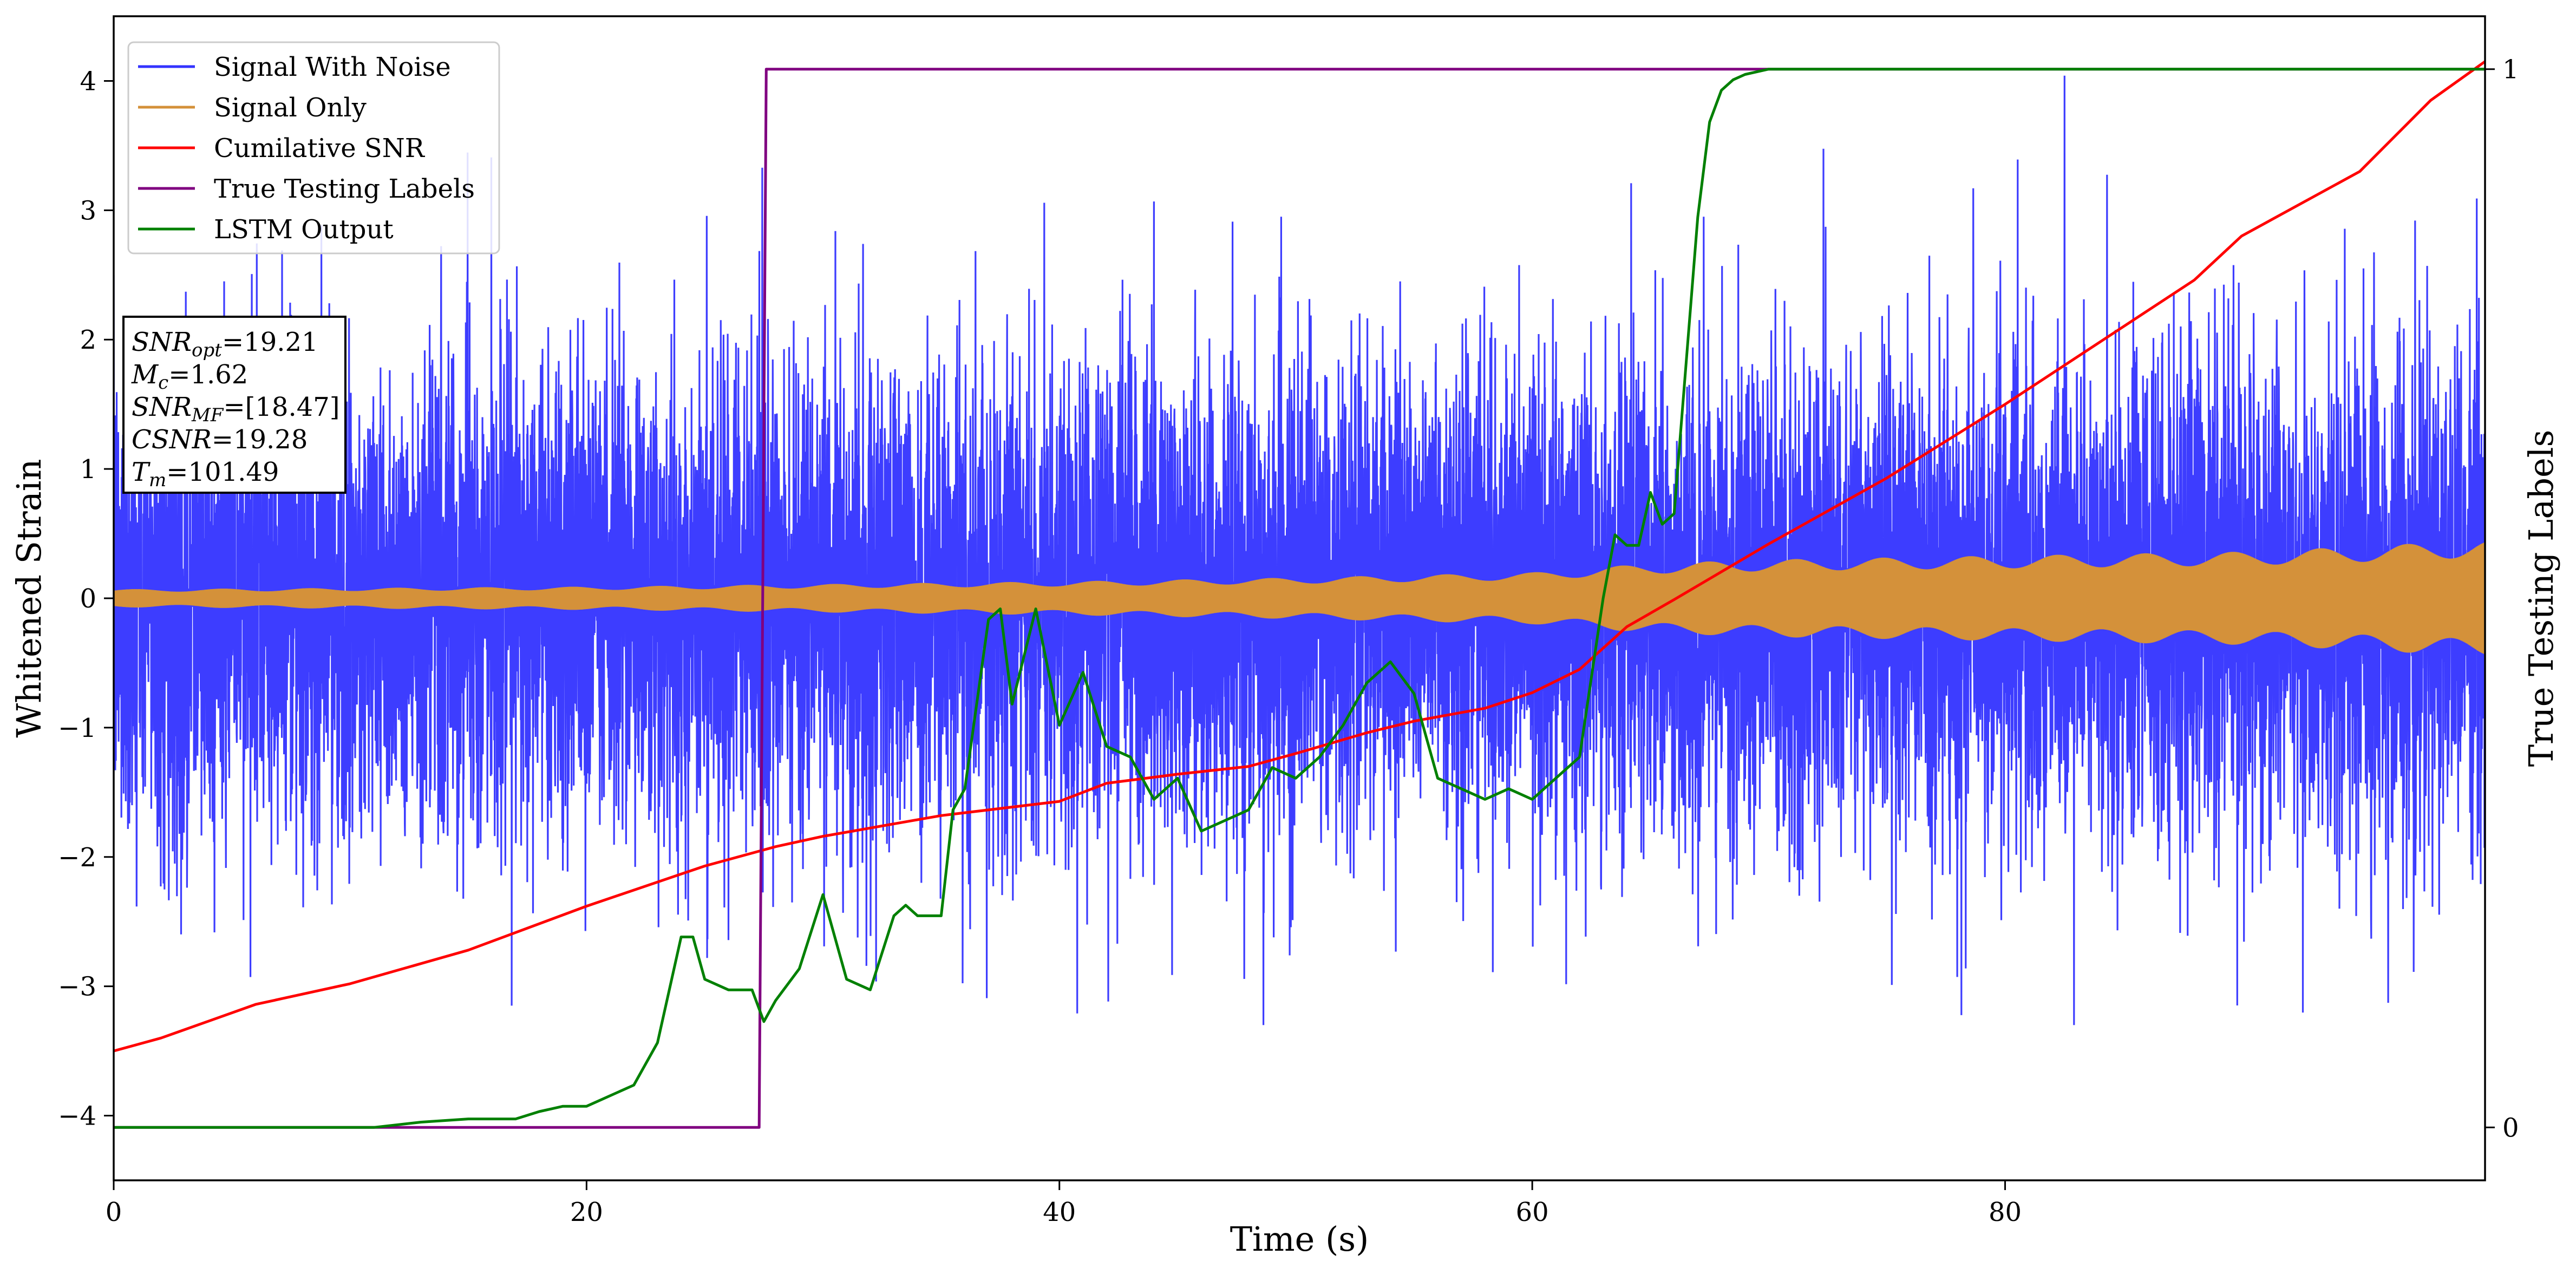 The width and height of the screenshot is (2576, 1274). I want to click on y-tick-label: −1, so click(77, 728).